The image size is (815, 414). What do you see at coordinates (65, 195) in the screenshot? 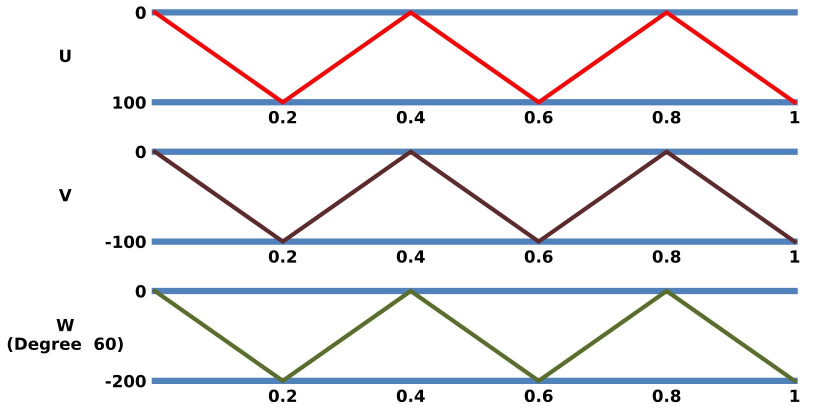
I see `y-axis-title: V` at bounding box center [65, 195].